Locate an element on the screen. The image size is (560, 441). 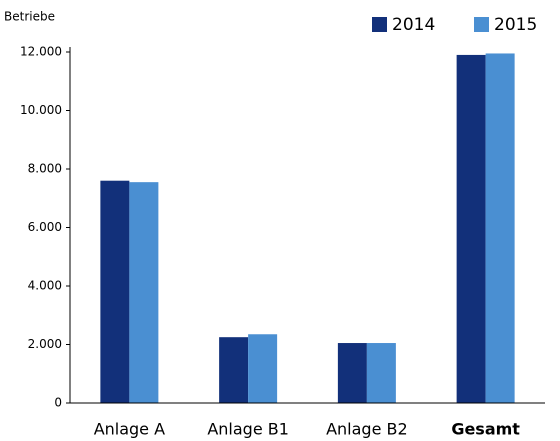
y-tick-label: 10.000 is located at coordinates (41, 110).